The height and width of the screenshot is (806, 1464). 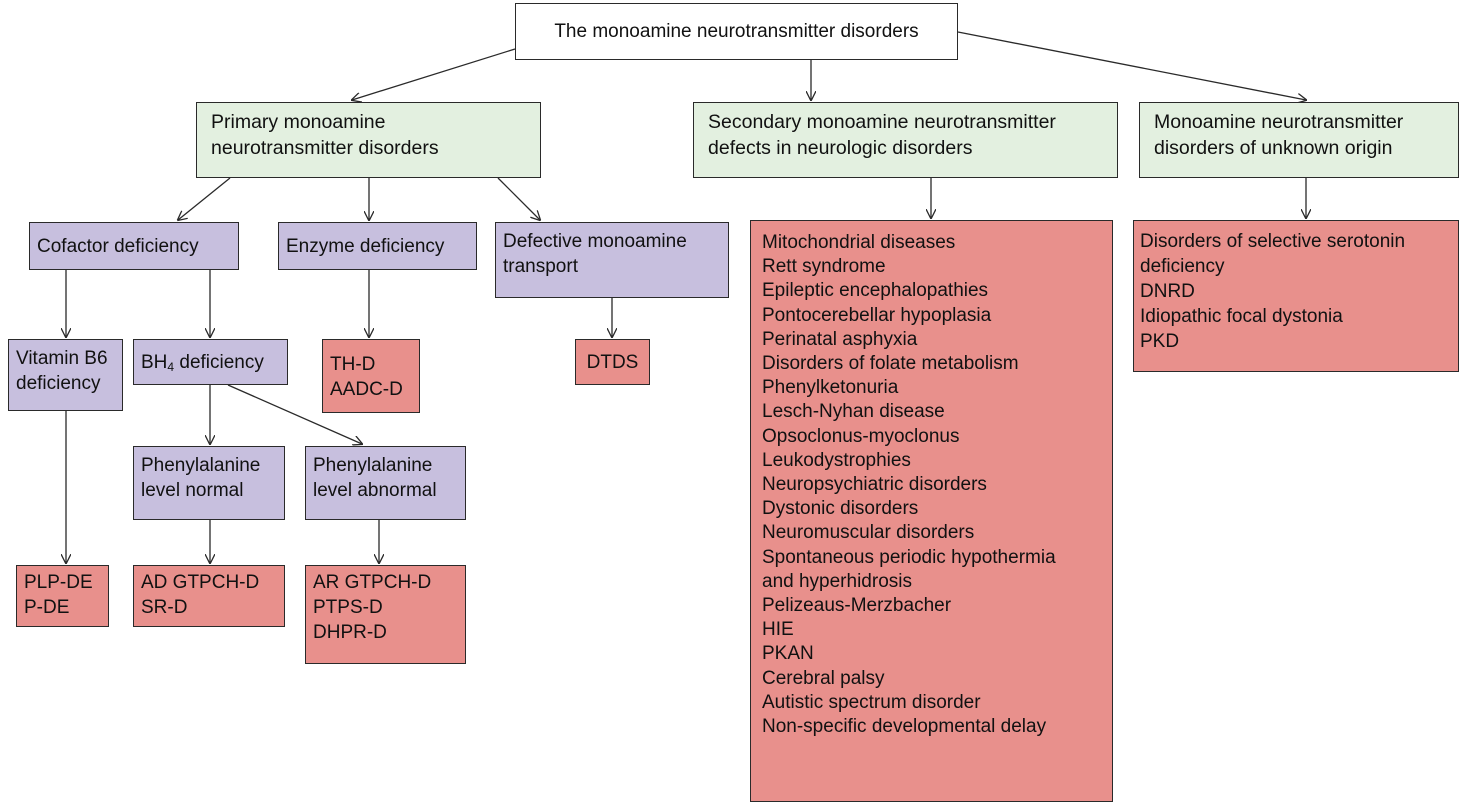 I want to click on primary-line-2: neurotransmitter disorders, so click(x=325, y=148).